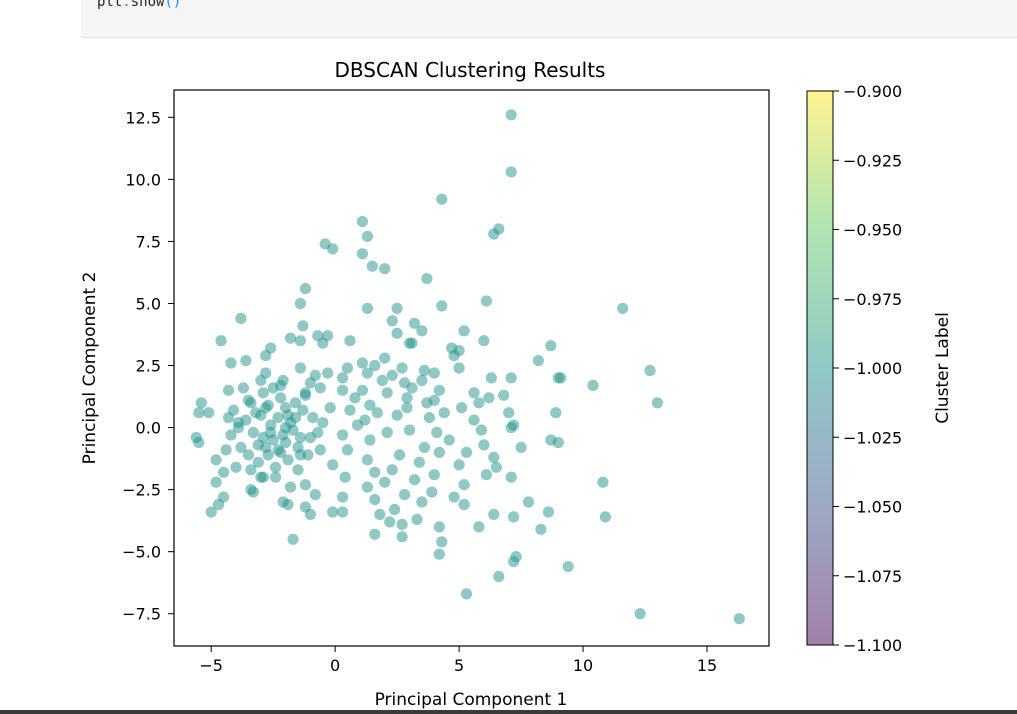  Describe the element at coordinates (872, 507) in the screenshot. I see `colorbar-tick-label: −1.050` at that location.